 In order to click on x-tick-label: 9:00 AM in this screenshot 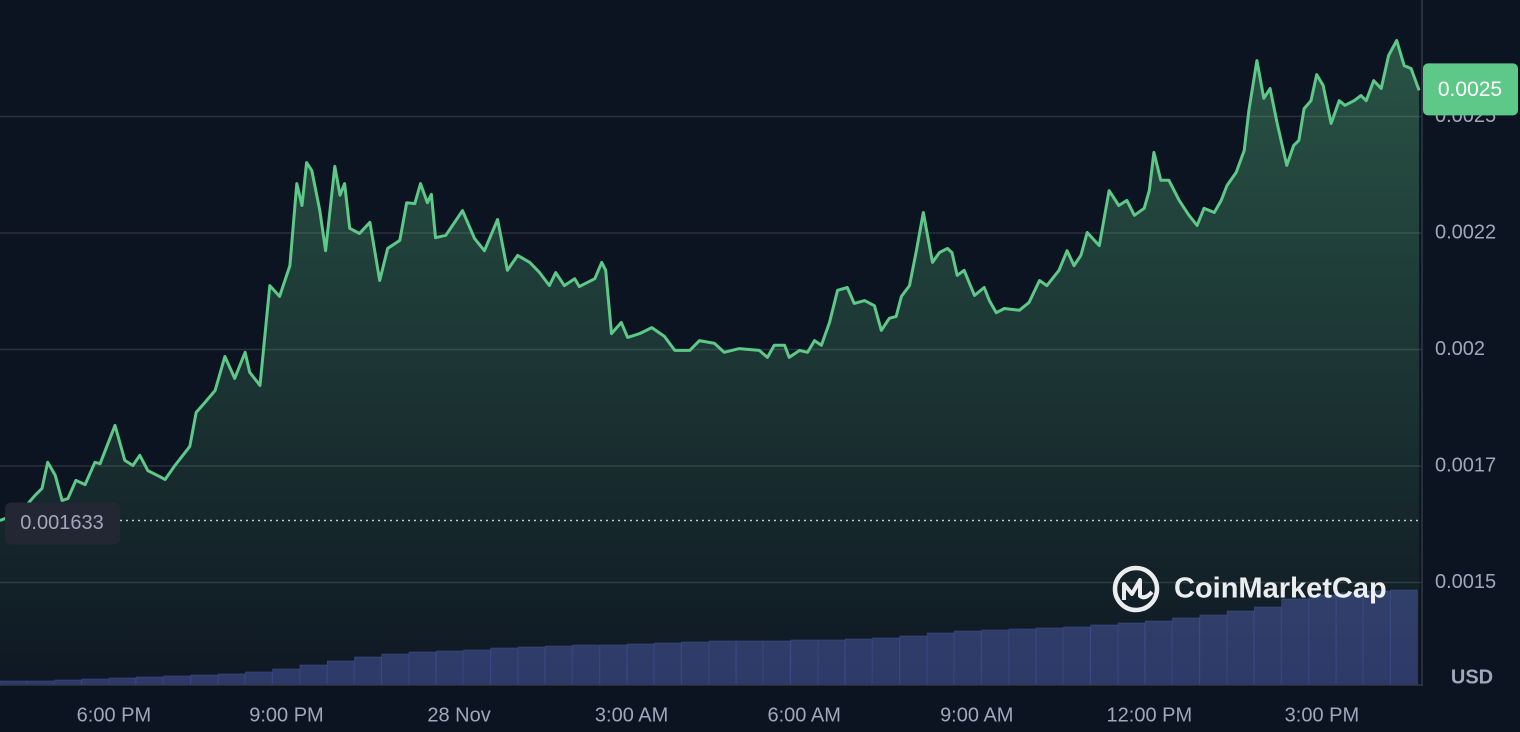, I will do `click(976, 715)`.